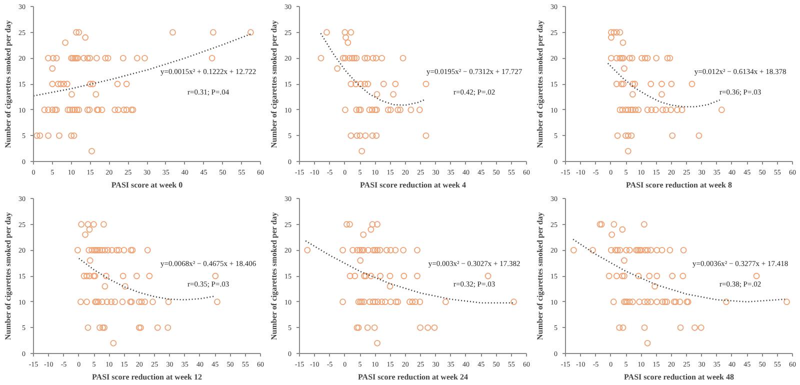 The image size is (800, 385). Describe the element at coordinates (413, 377) in the screenshot. I see `x-axis-title: PASI score reduction at week 24` at that location.